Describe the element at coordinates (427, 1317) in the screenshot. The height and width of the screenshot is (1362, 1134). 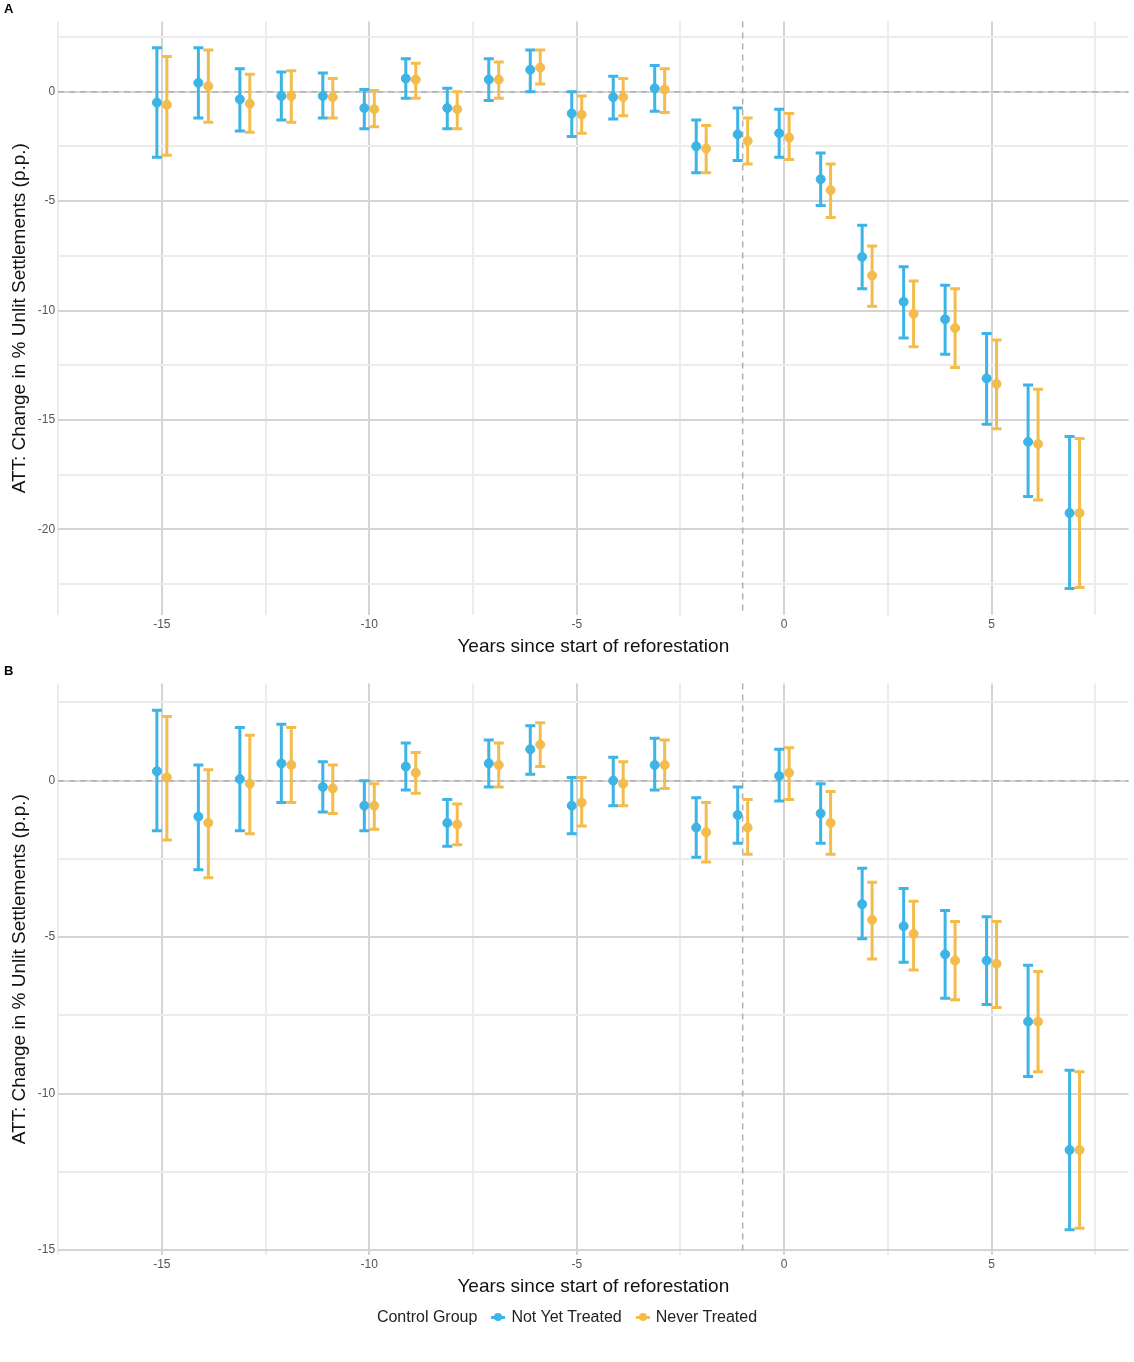
I see `legend-title: Control Group` at that location.